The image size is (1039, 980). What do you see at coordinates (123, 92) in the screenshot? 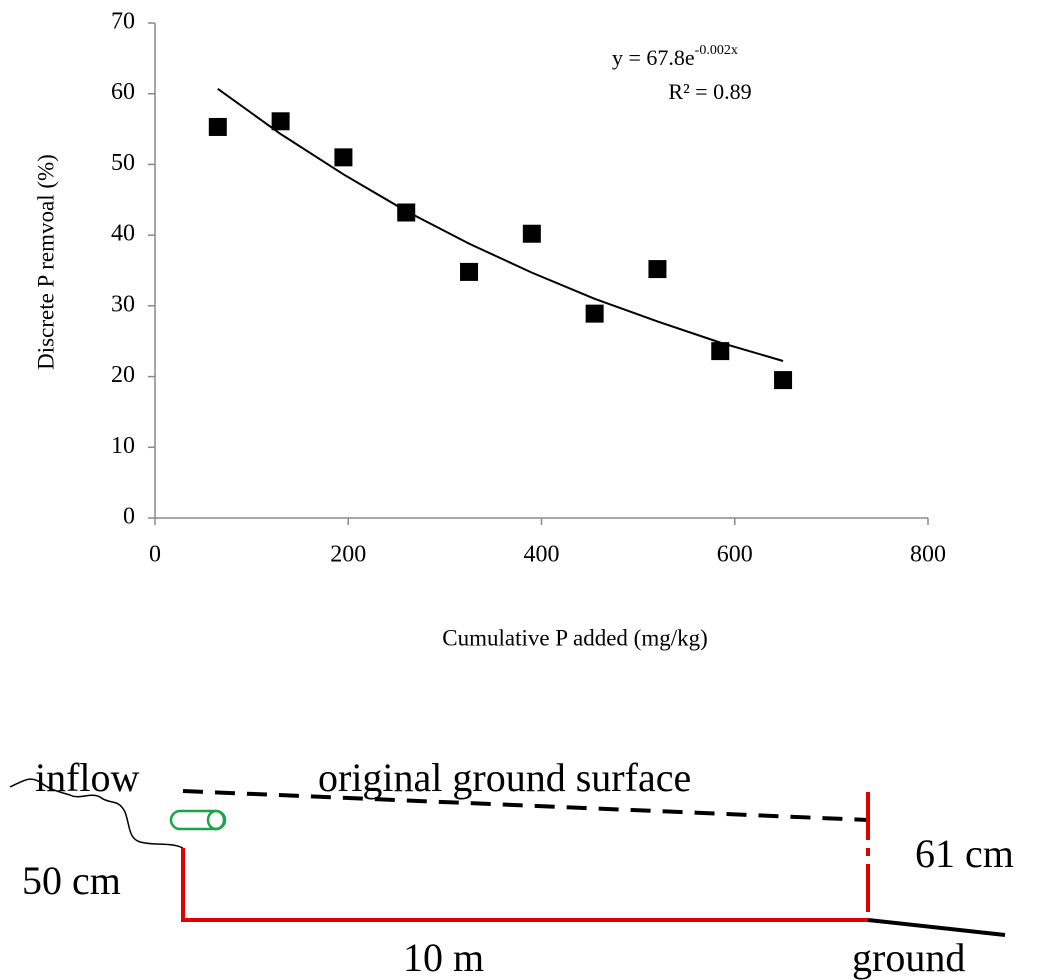
I see `y-tick-label: 60` at bounding box center [123, 92].